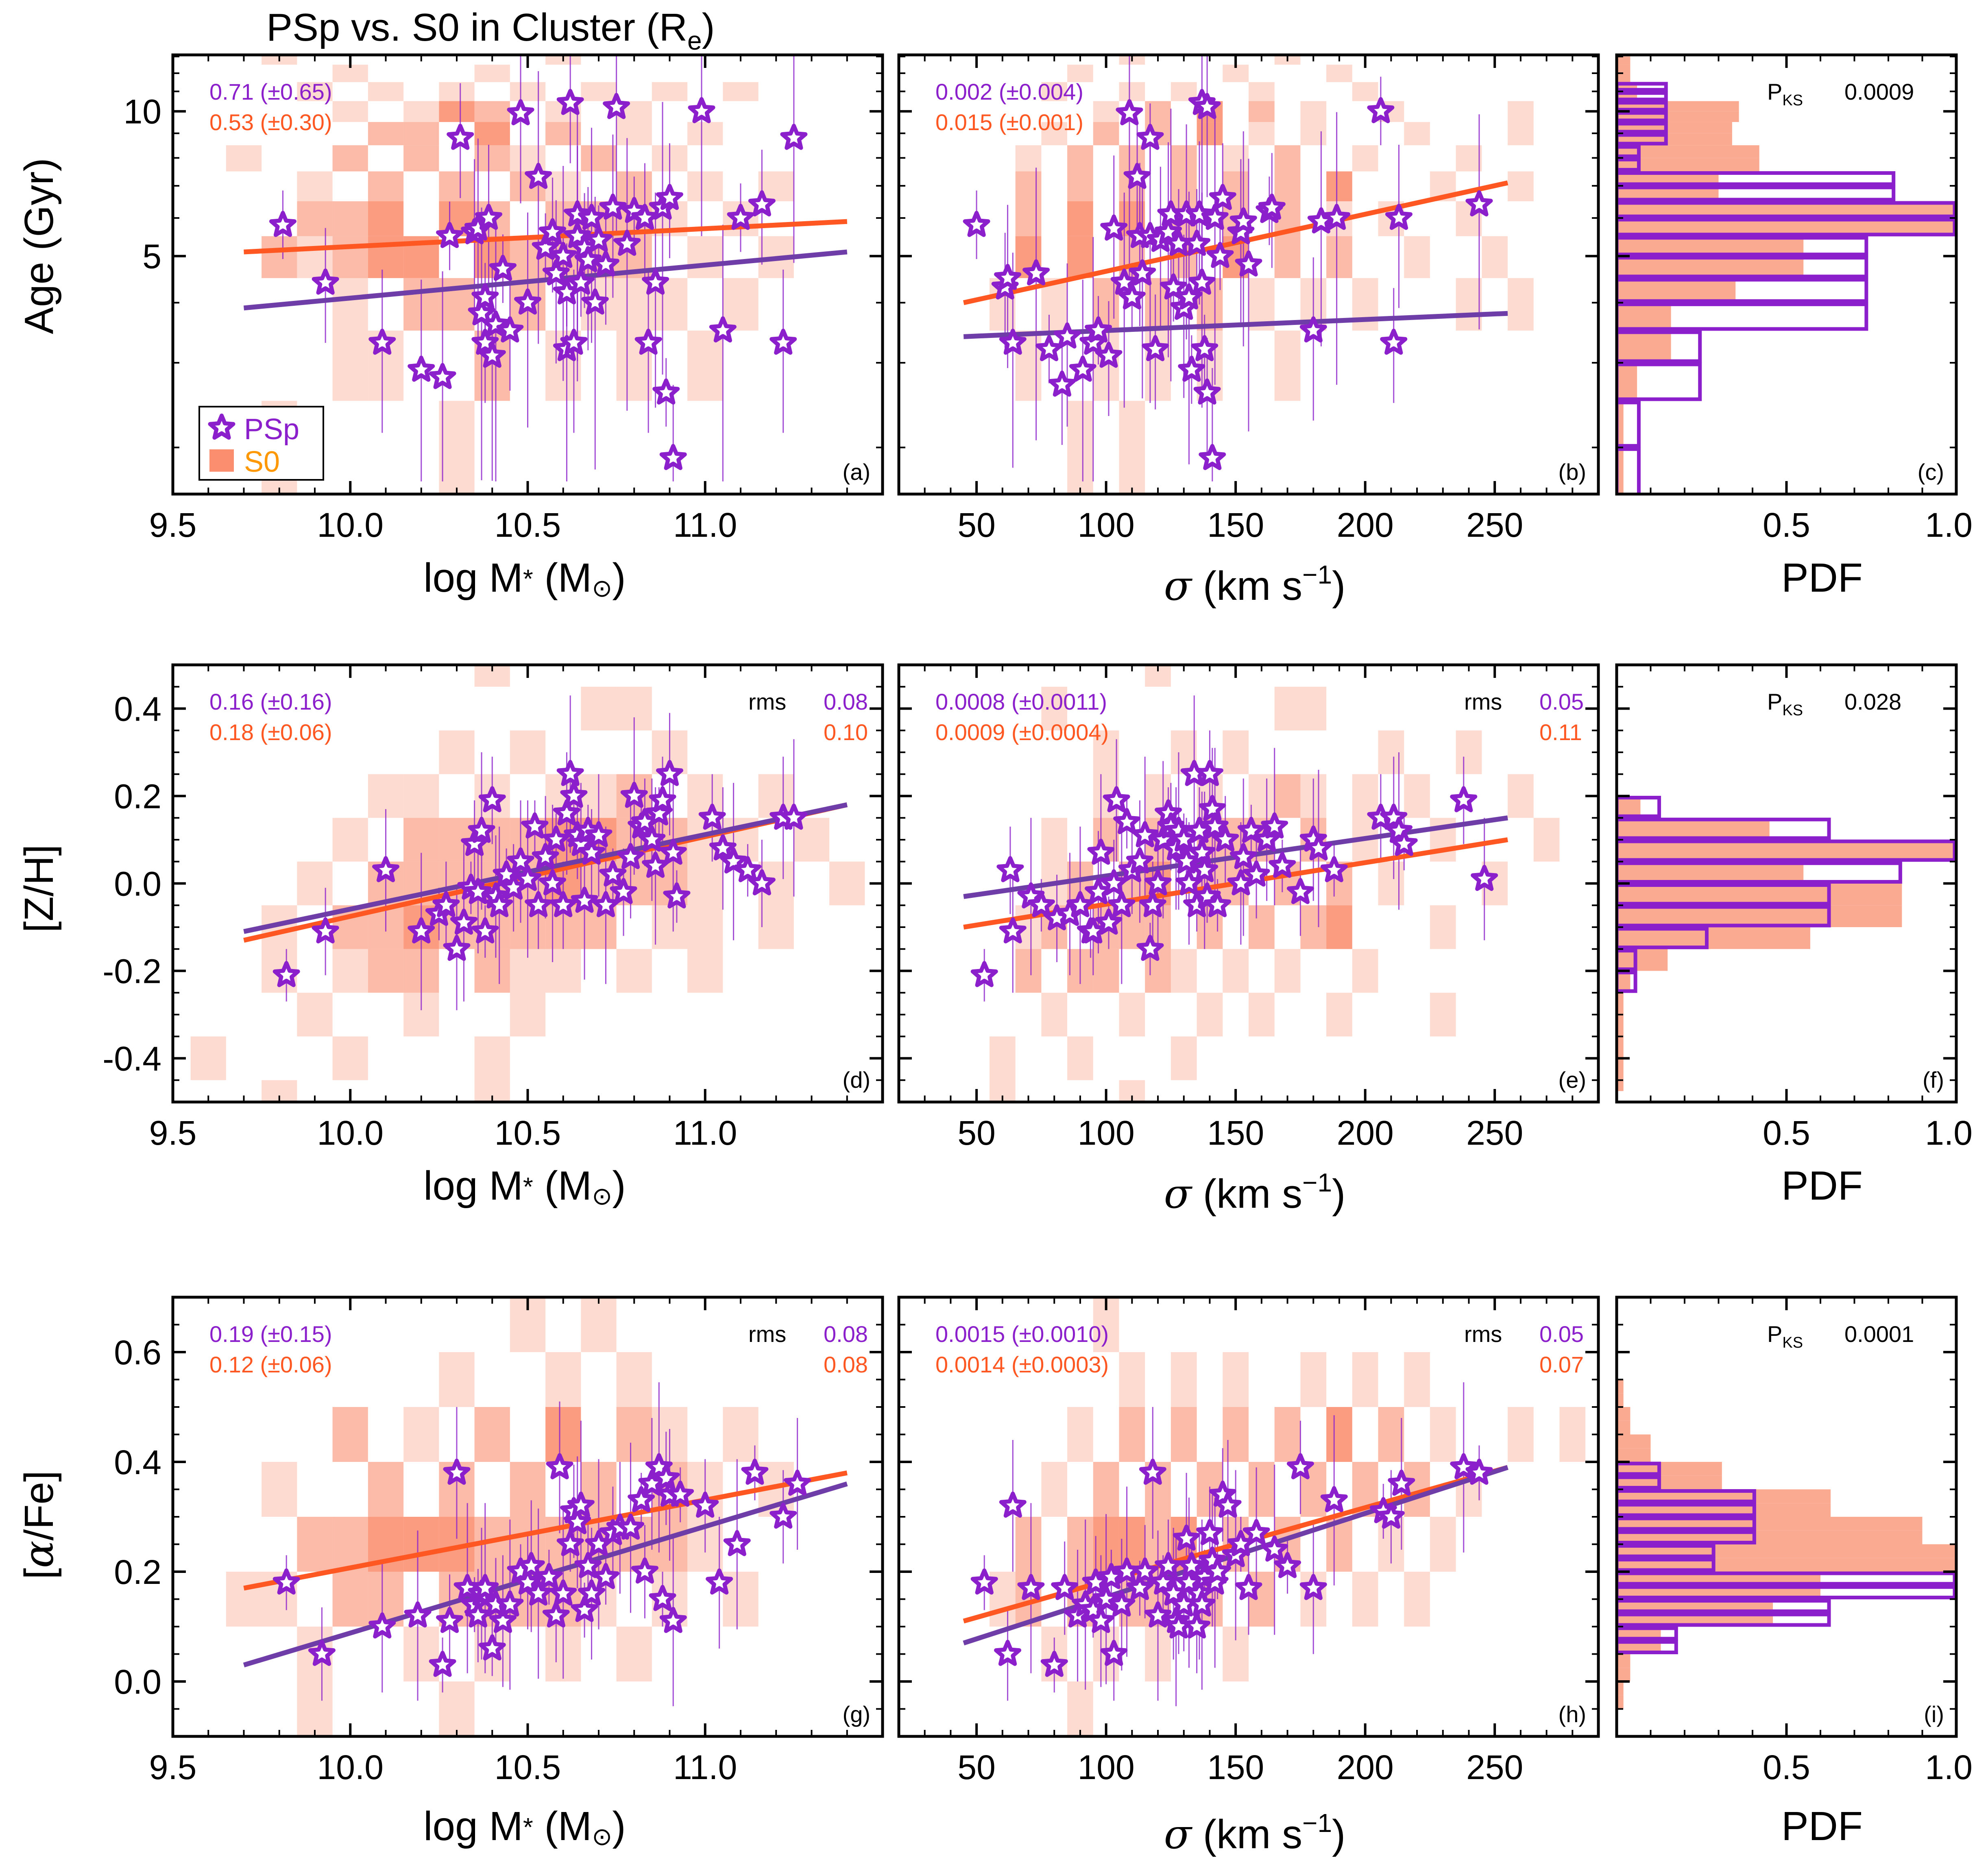  I want to click on legend-s0-swatch, so click(221, 460).